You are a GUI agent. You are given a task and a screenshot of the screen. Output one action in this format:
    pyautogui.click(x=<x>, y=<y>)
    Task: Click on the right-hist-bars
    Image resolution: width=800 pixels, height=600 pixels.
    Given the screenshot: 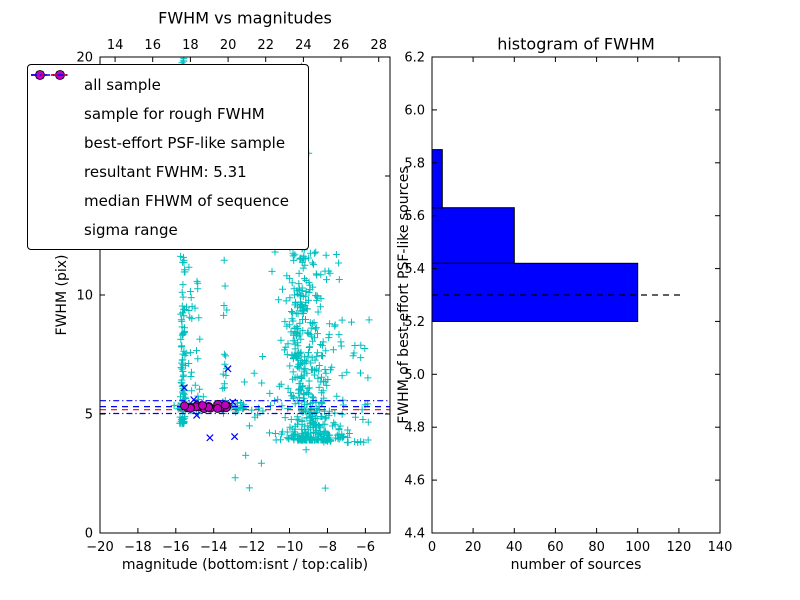 What is the action you would take?
    pyautogui.click(x=535, y=235)
    